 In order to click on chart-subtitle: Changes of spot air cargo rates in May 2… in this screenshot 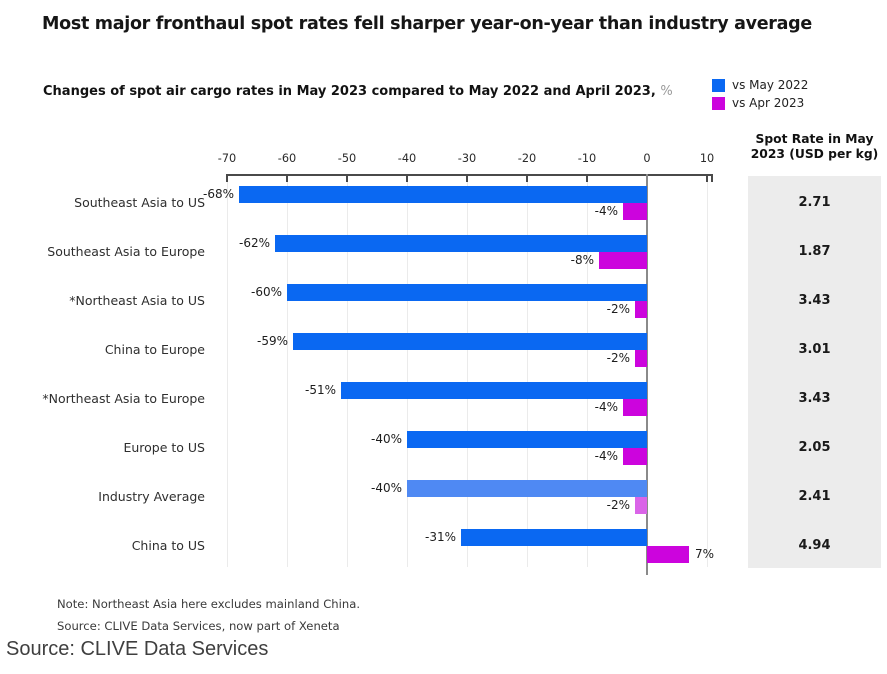, I will do `click(358, 91)`.